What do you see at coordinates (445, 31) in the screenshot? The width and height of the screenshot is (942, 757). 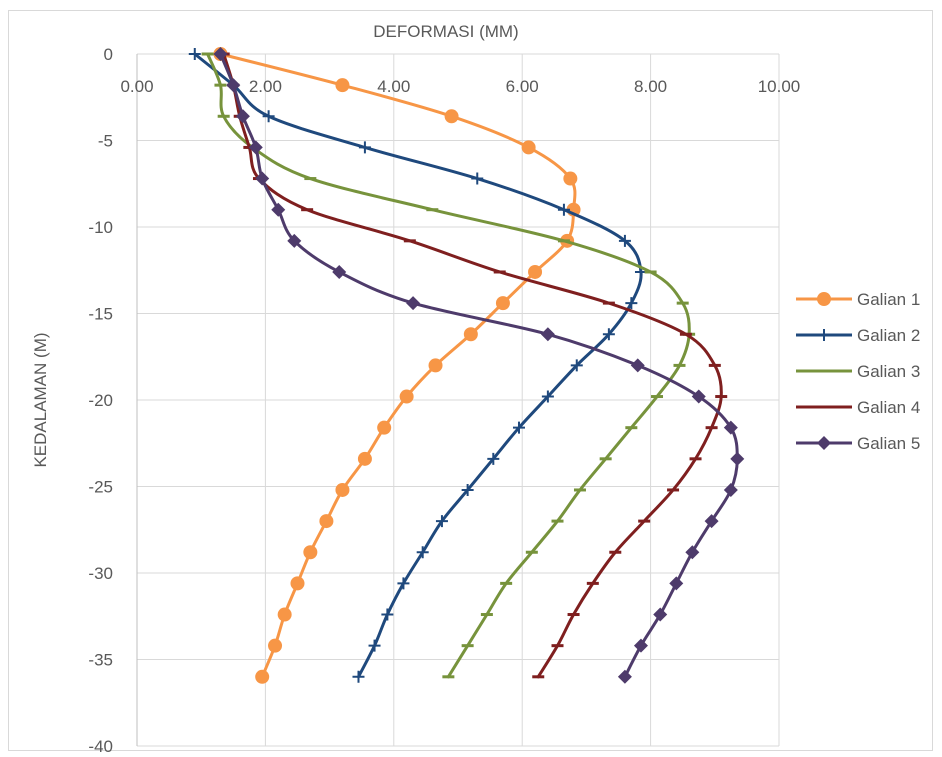 I see `chart-title: DEFORMASI (MM)` at bounding box center [445, 31].